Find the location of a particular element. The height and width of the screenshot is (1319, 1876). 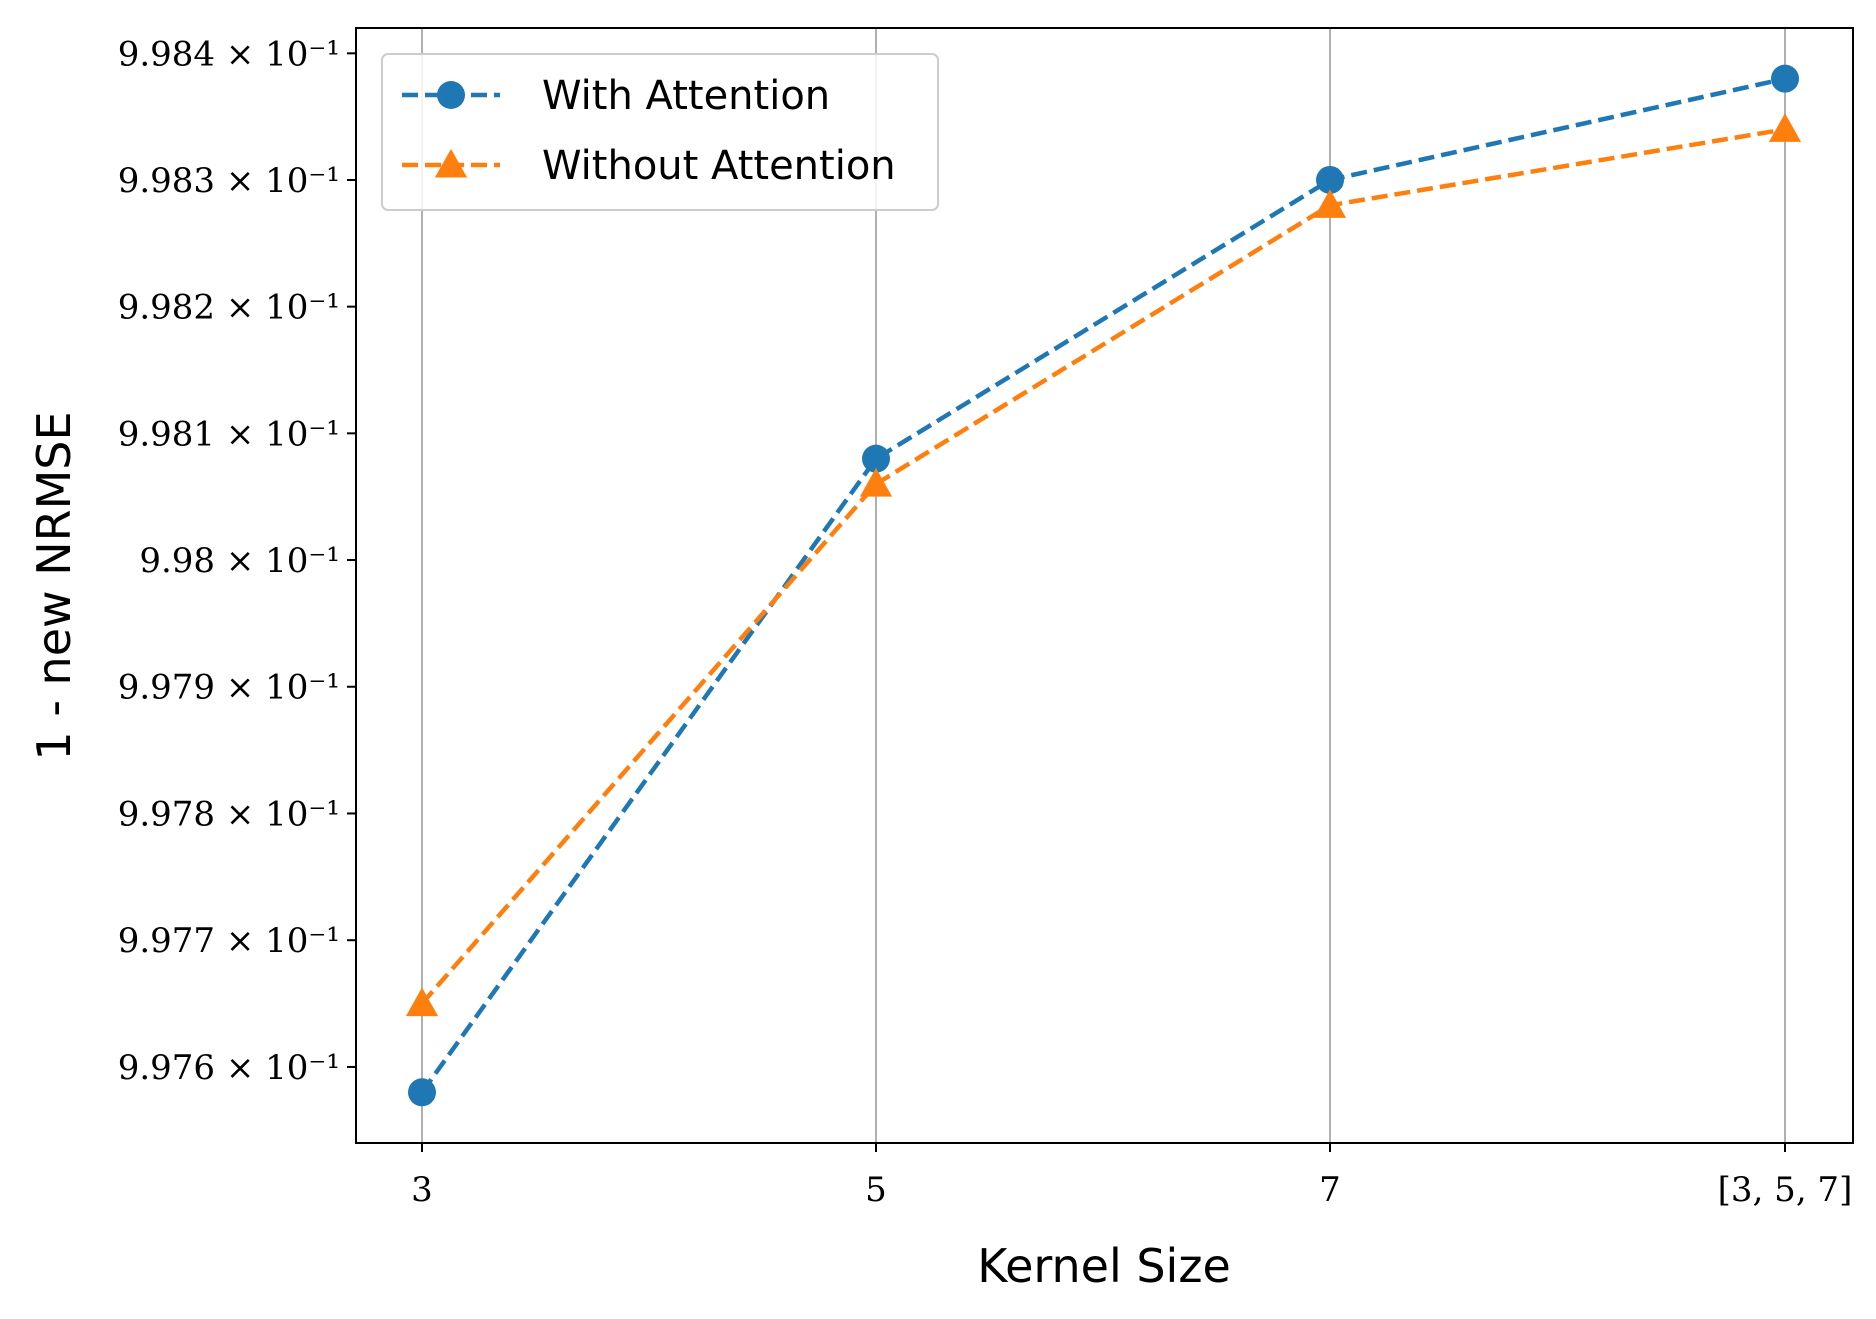

y-tick-label: 9.978 × 10⁻¹ is located at coordinates (229, 814).